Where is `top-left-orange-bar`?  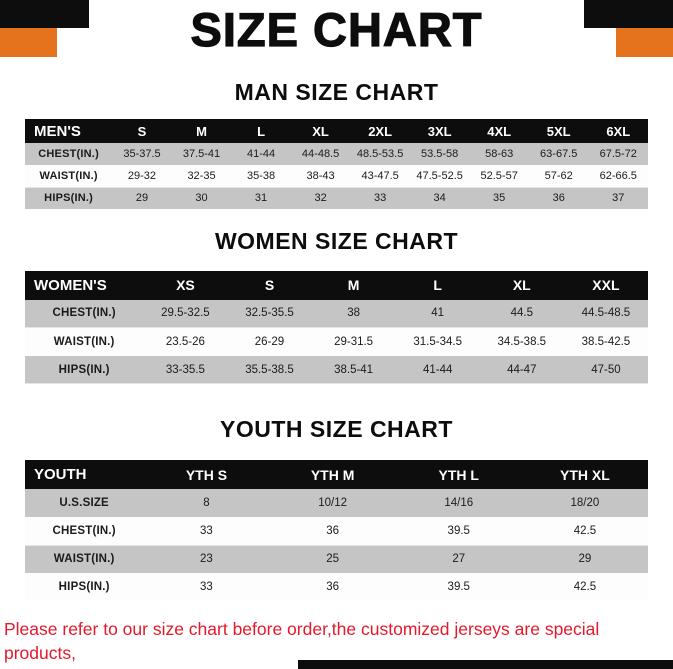 top-left-orange-bar is located at coordinates (28, 42).